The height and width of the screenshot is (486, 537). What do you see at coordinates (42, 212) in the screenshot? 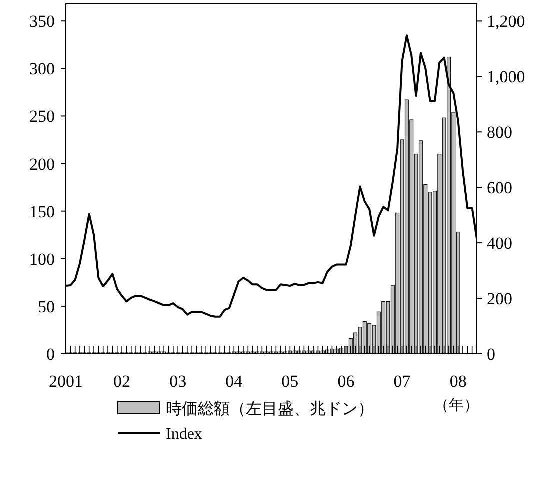
I see `y-tick-label: 150` at bounding box center [42, 212].